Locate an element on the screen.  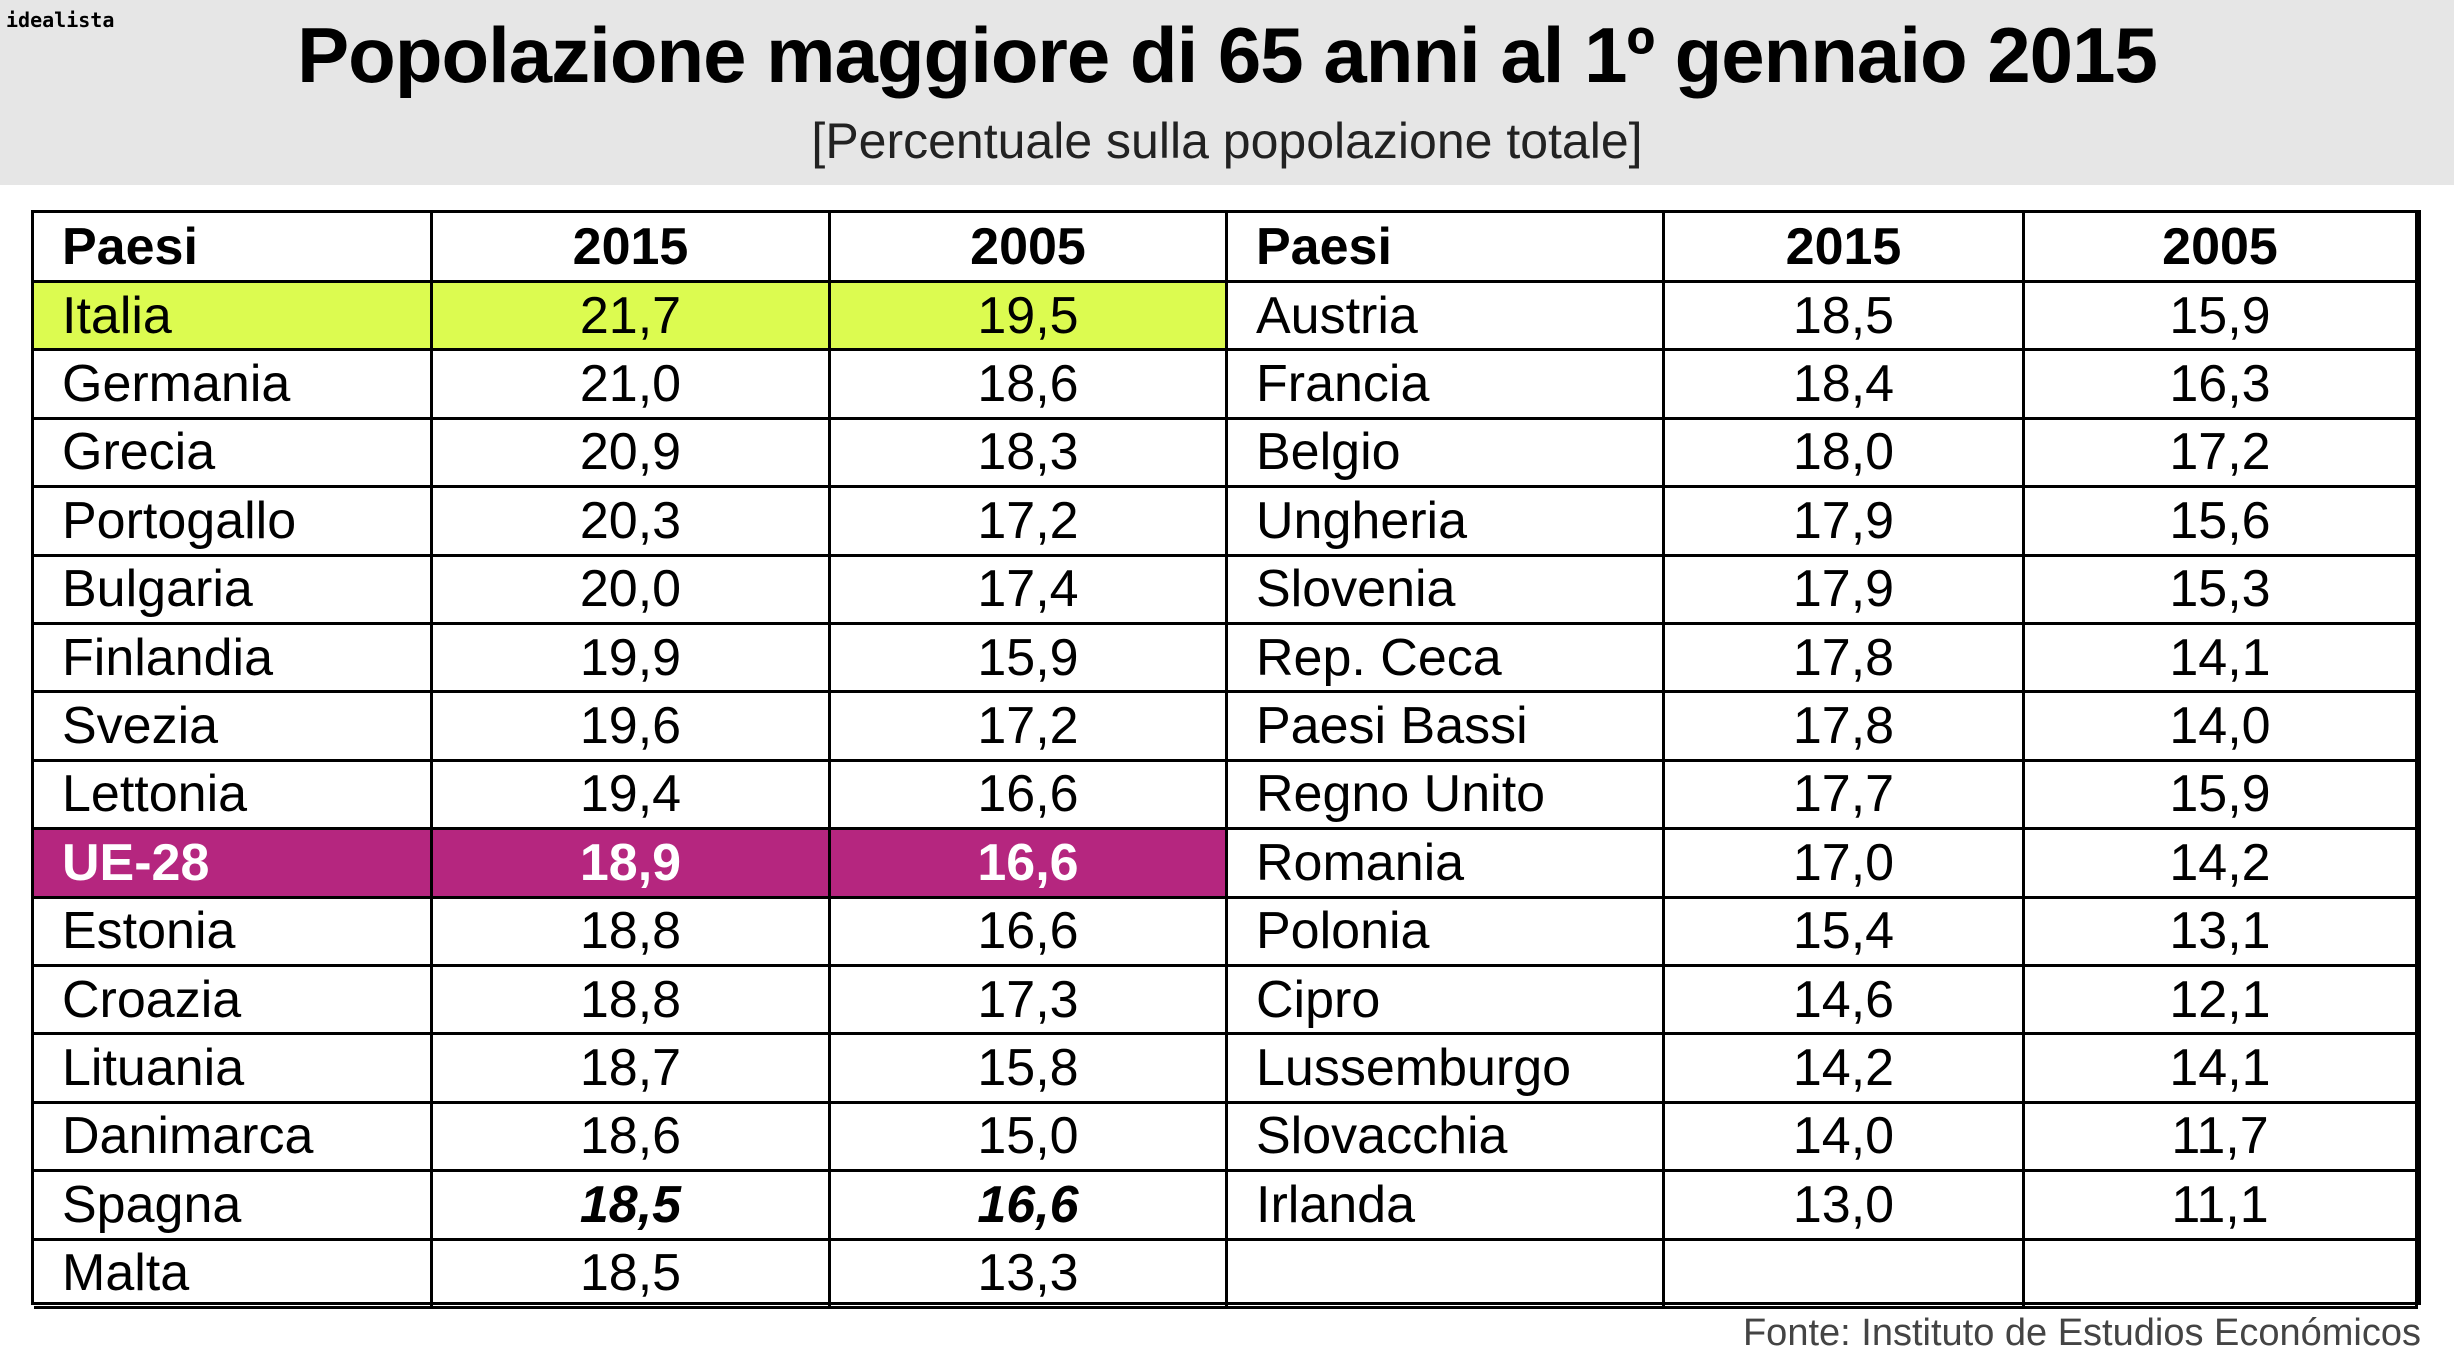
country-cell: Francia is located at coordinates (1446, 385).